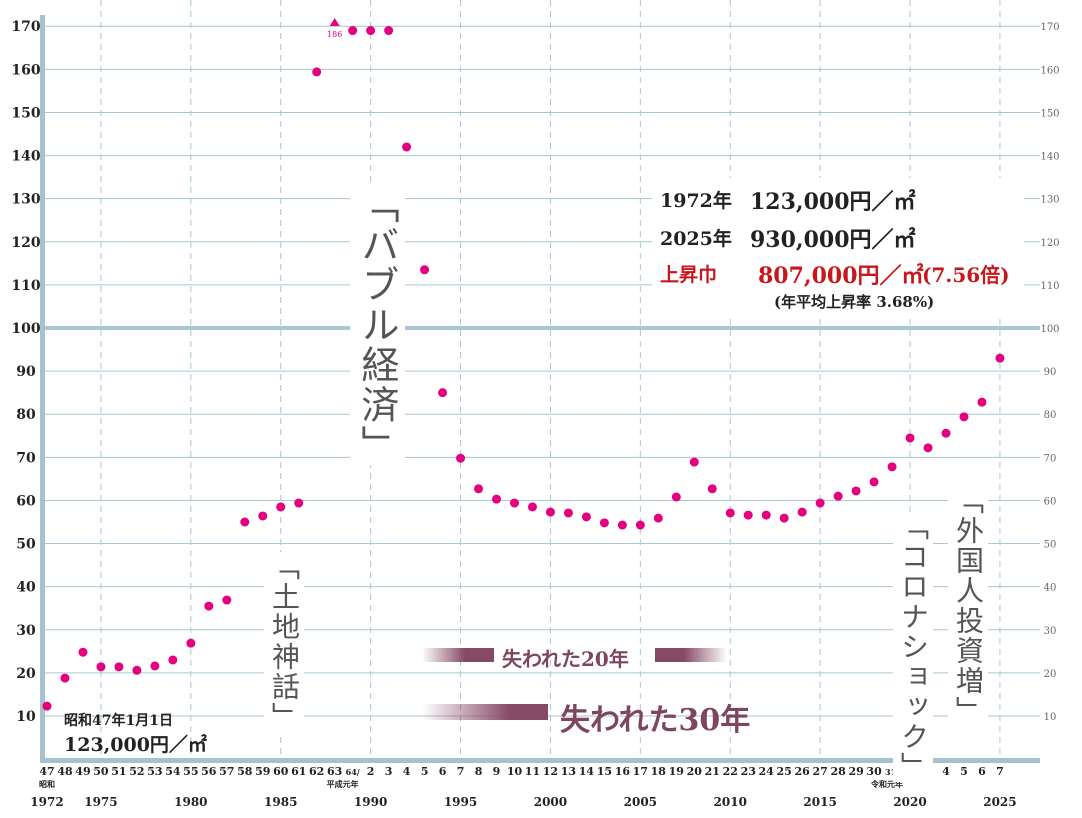  I want to click on x-tick-label-era: 31/, so click(892, 772).